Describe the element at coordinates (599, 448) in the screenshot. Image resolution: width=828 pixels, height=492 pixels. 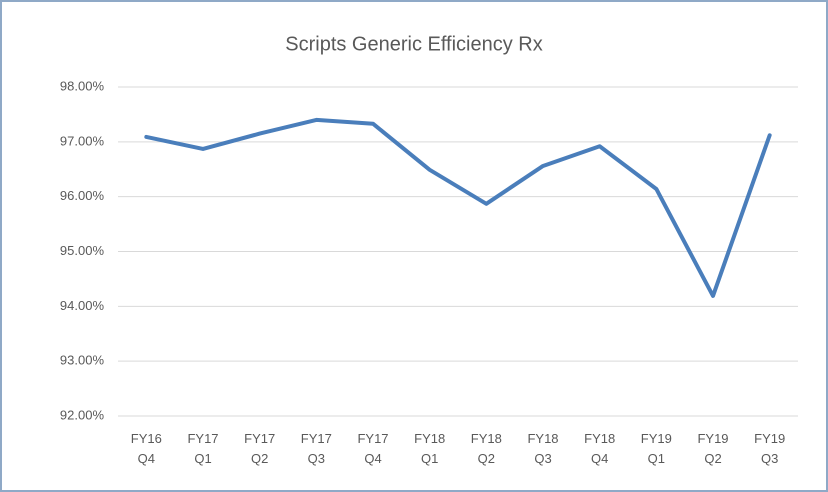
I see `x-tick-label: FY18 Q4` at that location.